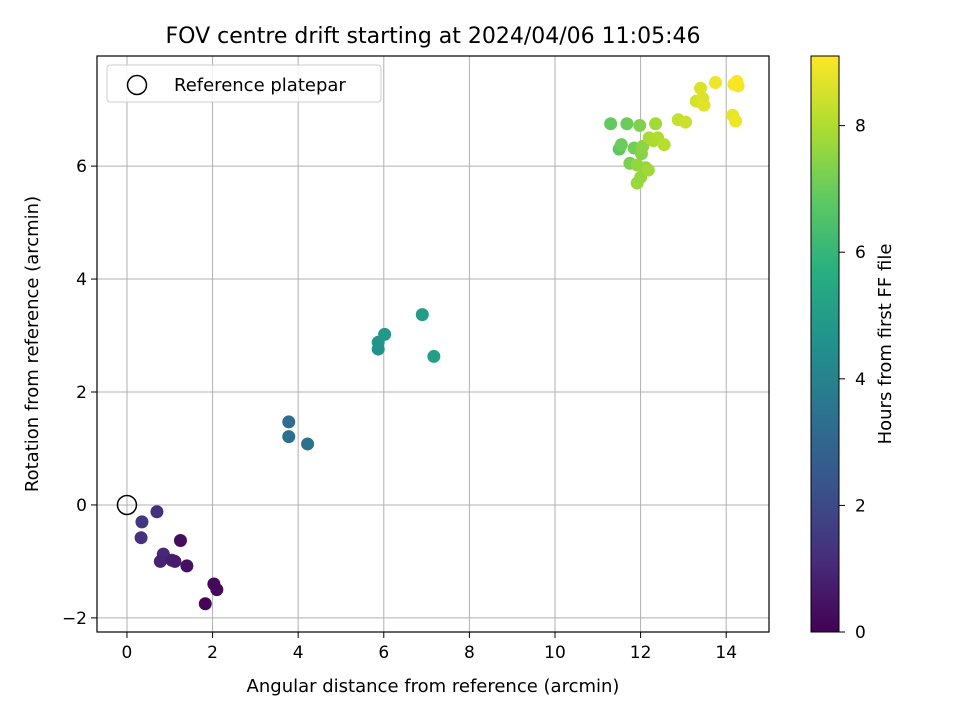 This screenshot has width=960, height=720. I want to click on reference-marker-layer, so click(127, 505).